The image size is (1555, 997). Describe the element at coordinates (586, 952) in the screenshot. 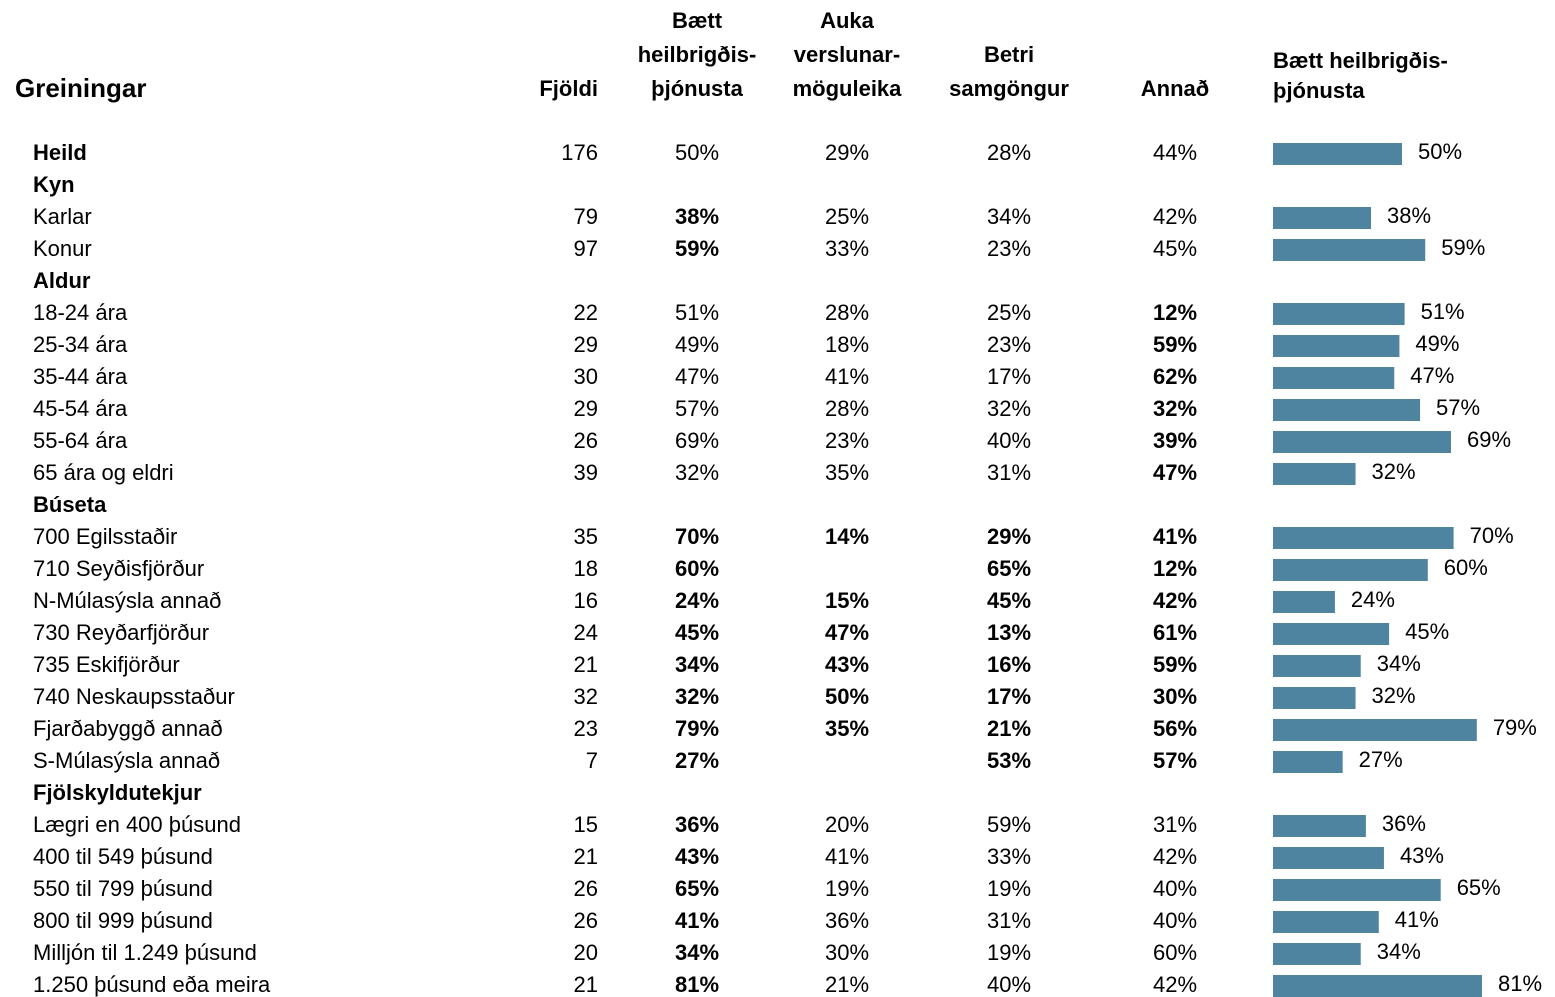

I see `count: 20` at that location.